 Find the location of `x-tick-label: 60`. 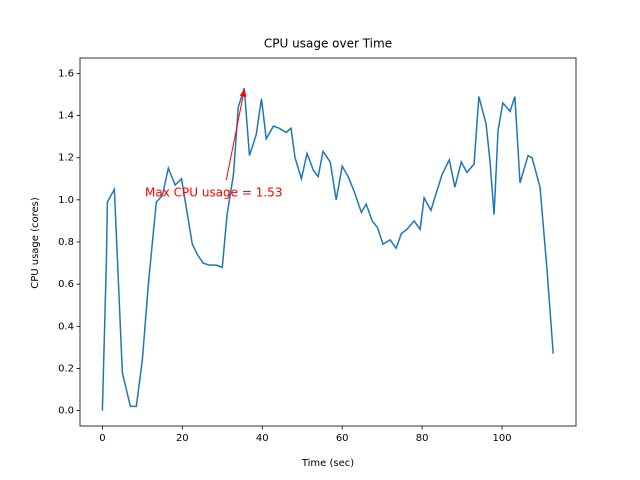

x-tick-label: 60 is located at coordinates (342, 438).